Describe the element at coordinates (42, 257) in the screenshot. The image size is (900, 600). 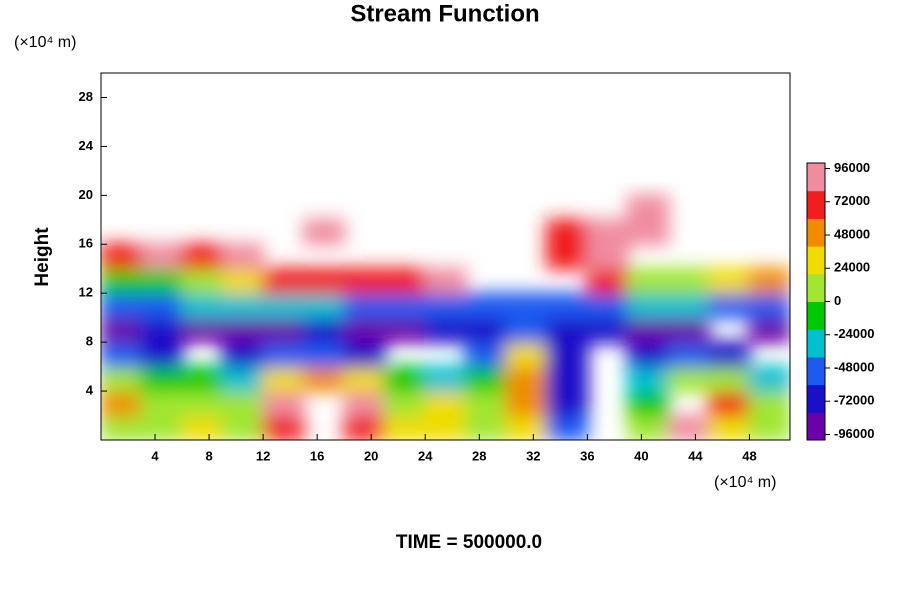
I see `y-axis-label: Height` at that location.